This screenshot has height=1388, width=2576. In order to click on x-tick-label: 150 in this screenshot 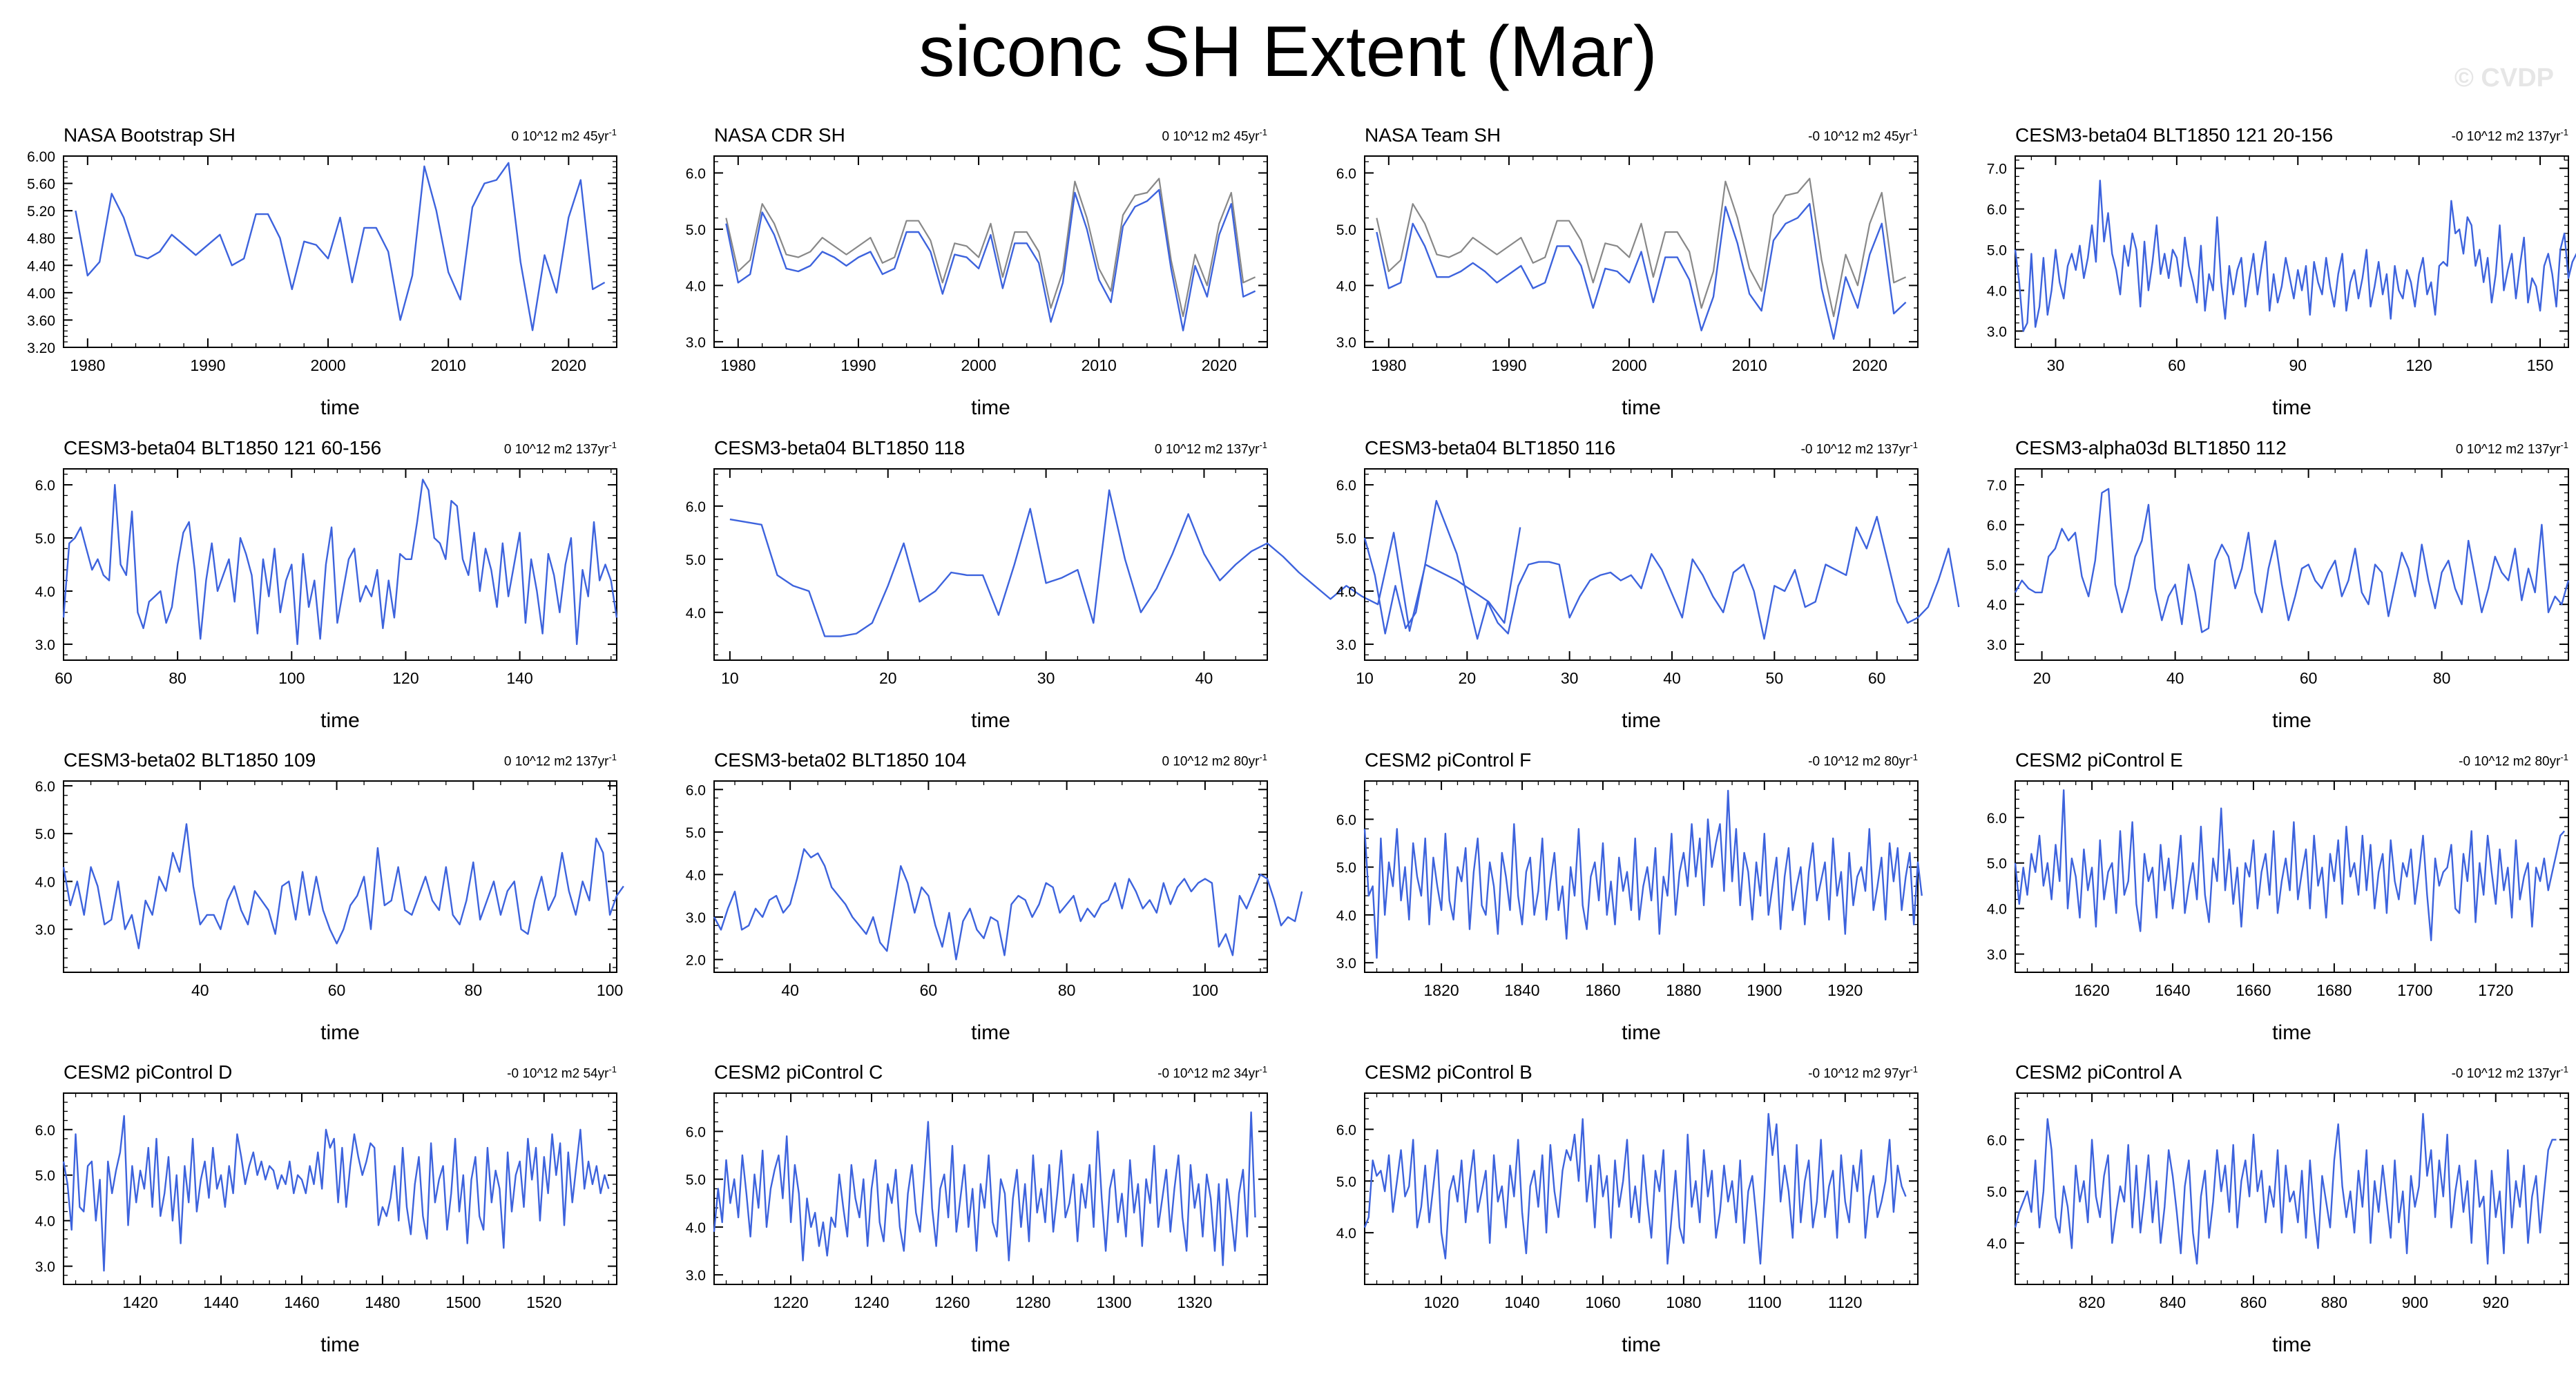, I will do `click(2540, 365)`.